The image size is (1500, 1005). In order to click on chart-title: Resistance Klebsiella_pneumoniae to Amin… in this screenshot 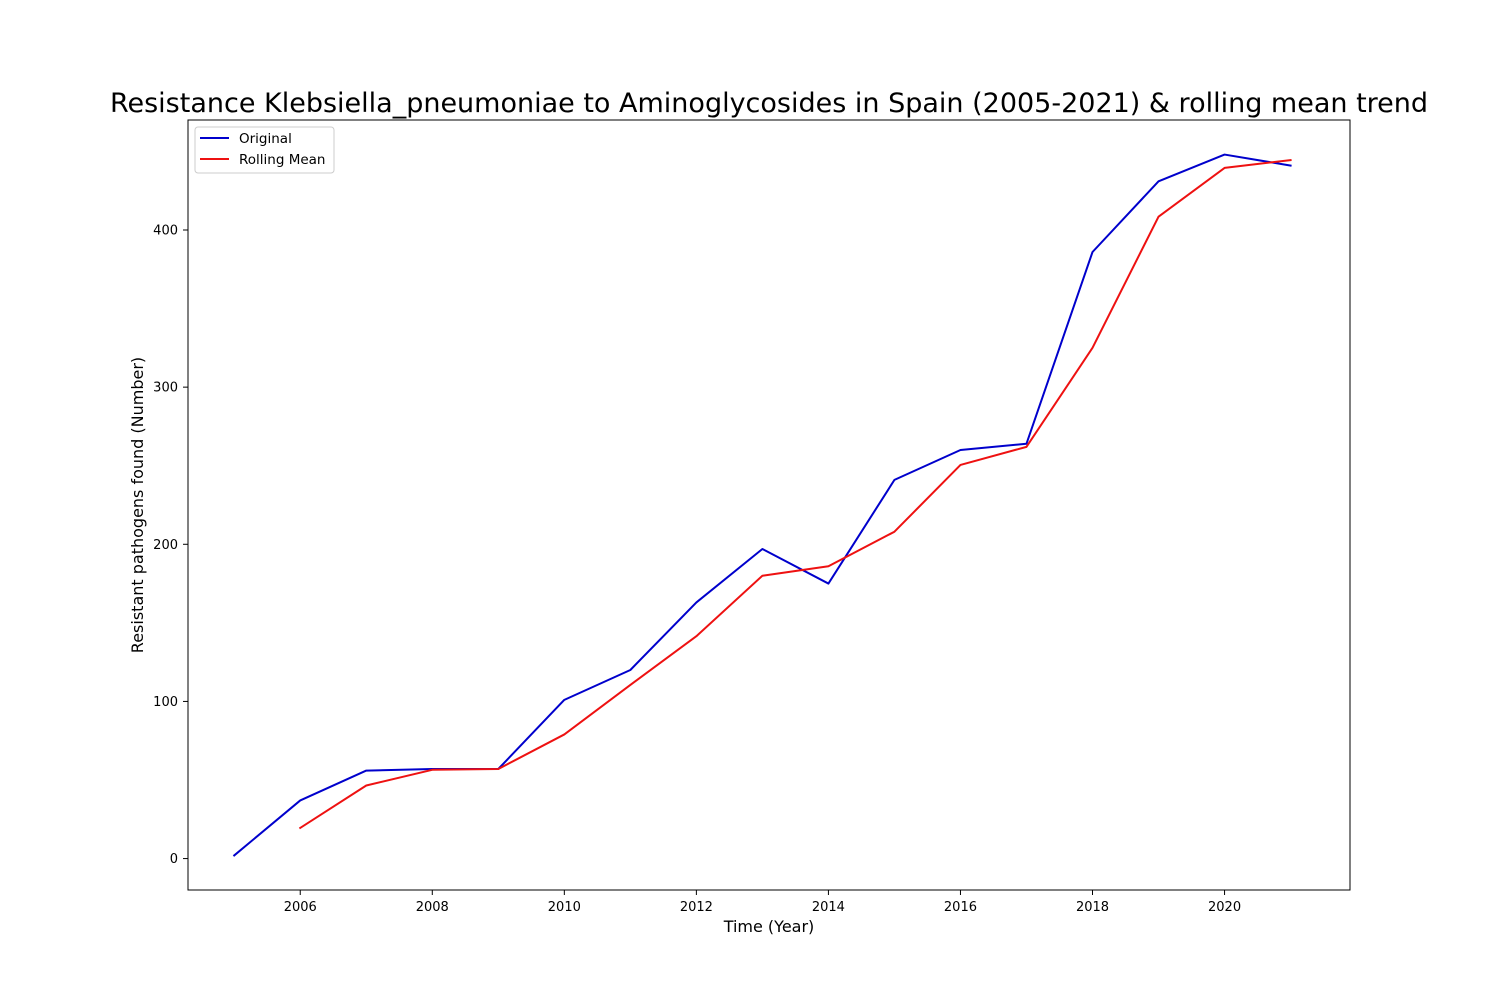, I will do `click(769, 103)`.